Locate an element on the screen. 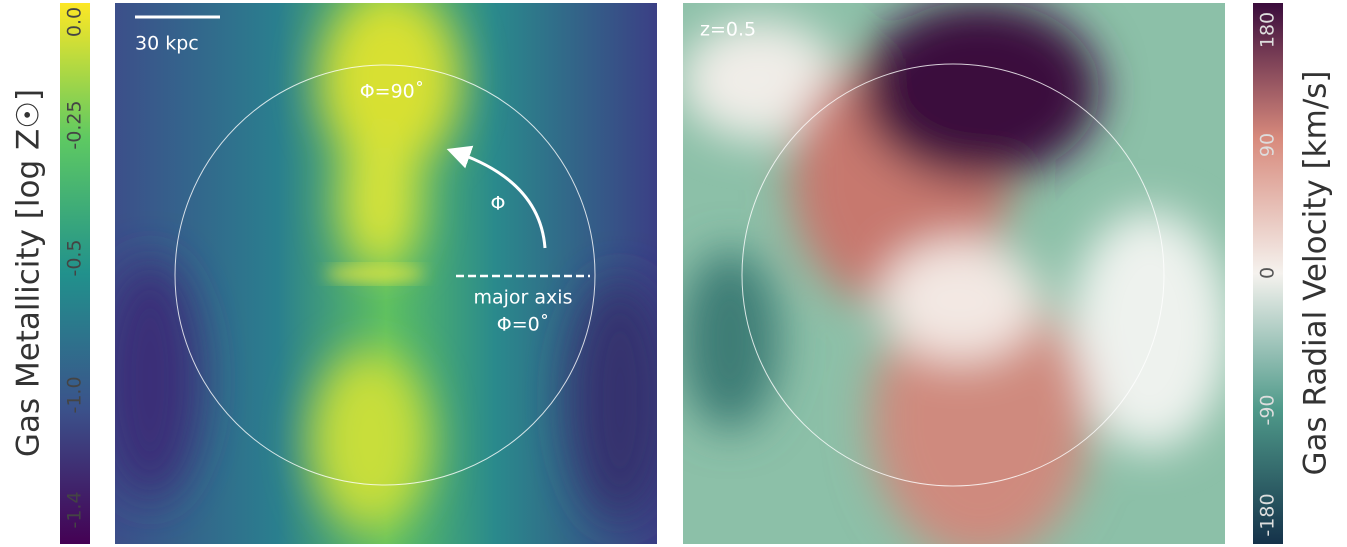 The height and width of the screenshot is (547, 1347). colorbar-tick-label: -1.4 is located at coordinates (75, 509).